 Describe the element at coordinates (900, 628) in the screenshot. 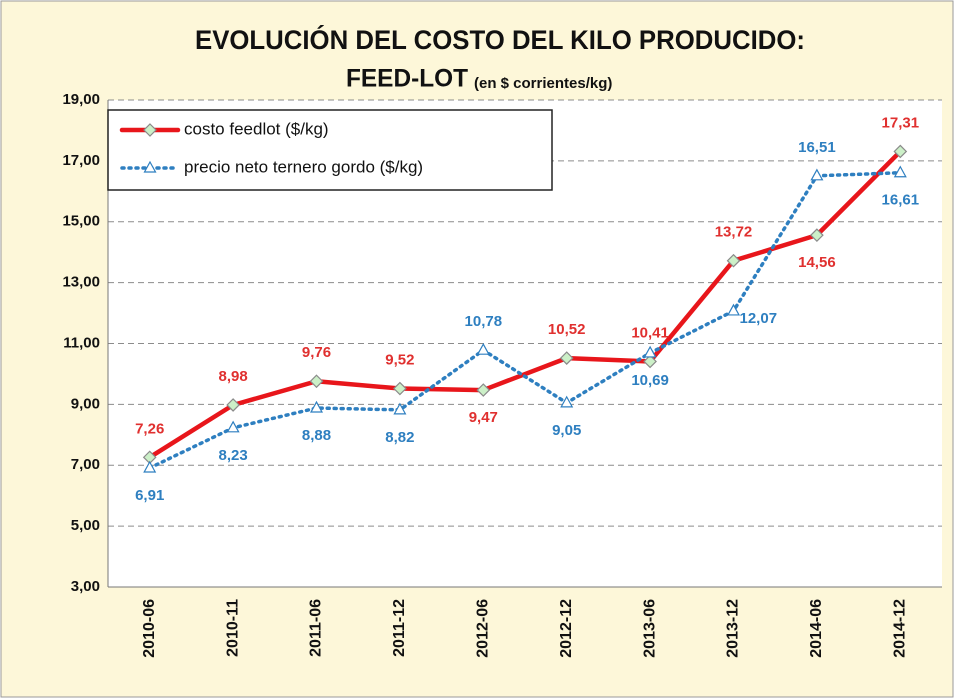

I see `x-tick-label: 2014-12` at that location.